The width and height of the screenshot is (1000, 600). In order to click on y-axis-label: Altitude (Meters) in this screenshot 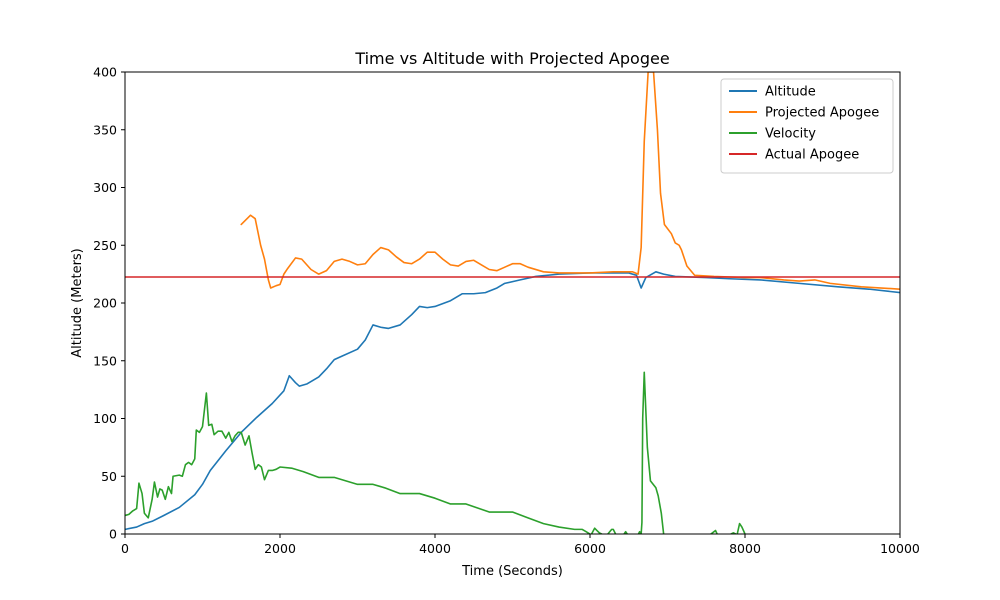, I will do `click(77, 303)`.